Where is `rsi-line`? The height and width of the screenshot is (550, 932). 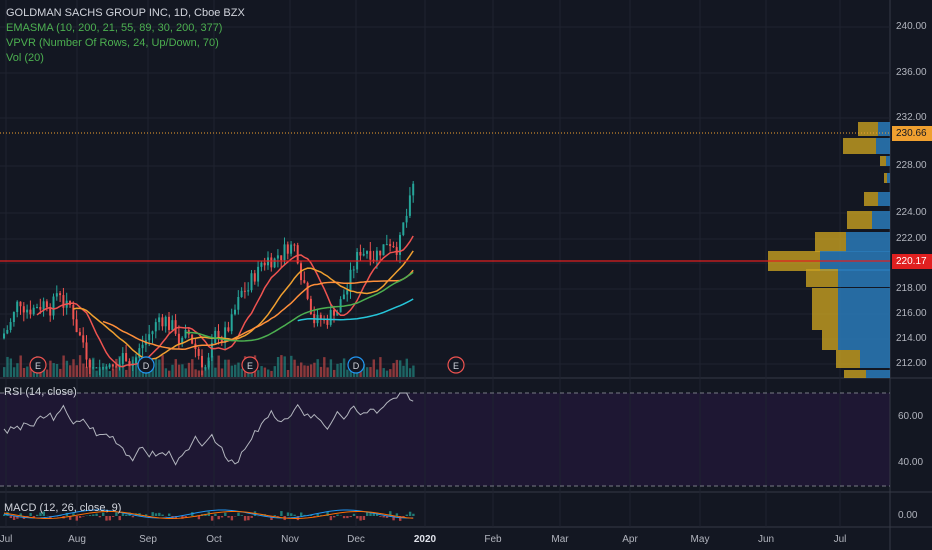
rsi-line is located at coordinates (208, 429).